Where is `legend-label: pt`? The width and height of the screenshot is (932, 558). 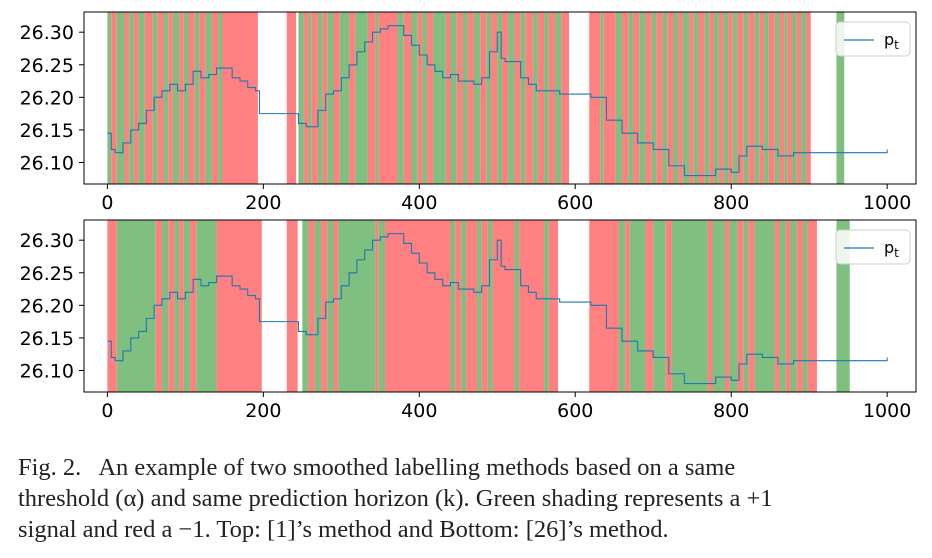
legend-label: pt is located at coordinates (891, 249).